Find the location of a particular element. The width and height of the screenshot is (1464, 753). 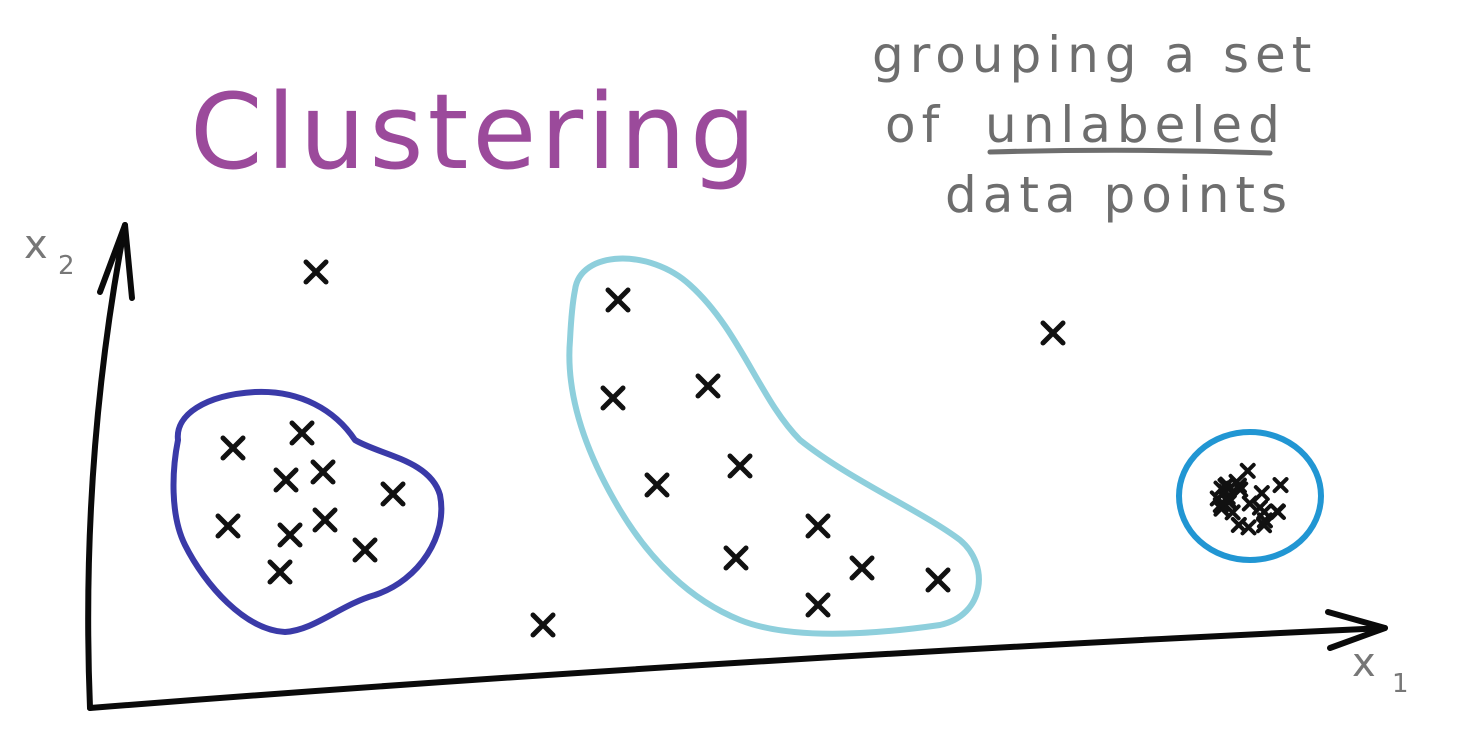

definition: grouping a set of unlabeled data points is located at coordinates (1094, 125).